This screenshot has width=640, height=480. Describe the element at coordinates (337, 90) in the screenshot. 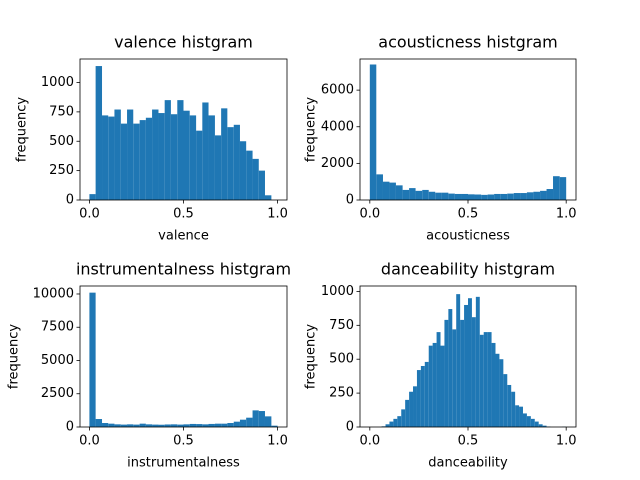

I see `y-tick-label: 6000` at that location.